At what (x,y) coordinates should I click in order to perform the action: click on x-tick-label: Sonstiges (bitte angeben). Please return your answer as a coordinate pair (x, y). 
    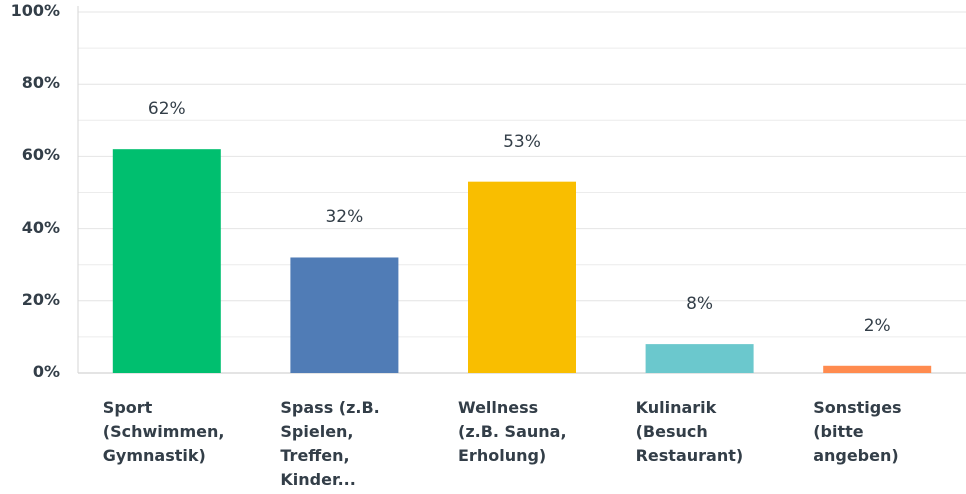
    Looking at the image, I should click on (857, 431).